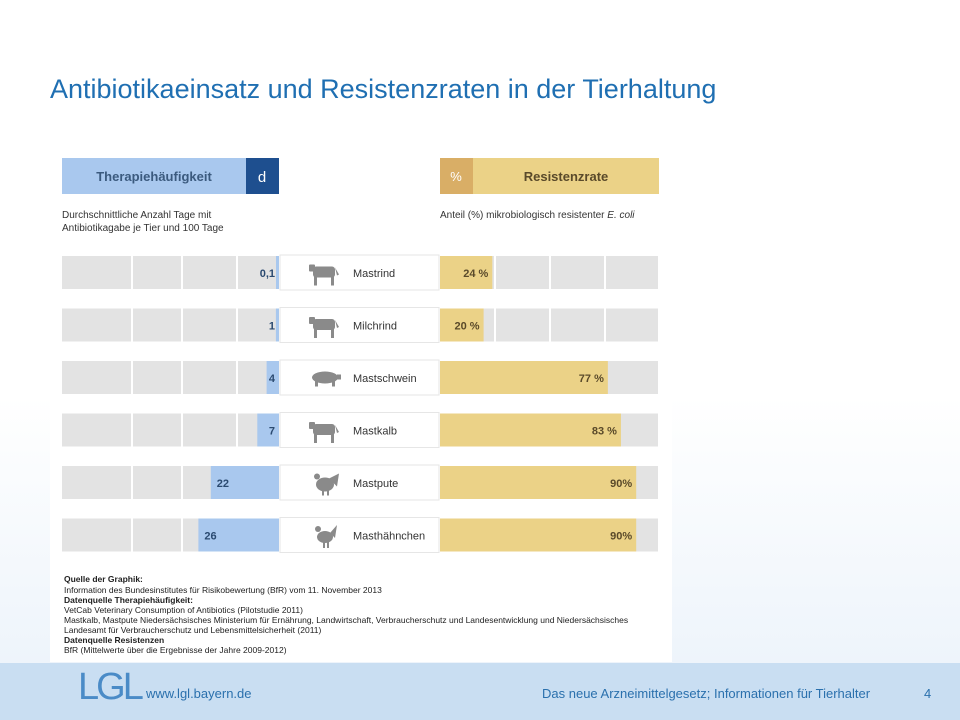 The height and width of the screenshot is (720, 960). Describe the element at coordinates (143, 228) in the screenshot. I see `left-subtitle-2: Antibiotikagabe je Tier und 100 Tage` at that location.